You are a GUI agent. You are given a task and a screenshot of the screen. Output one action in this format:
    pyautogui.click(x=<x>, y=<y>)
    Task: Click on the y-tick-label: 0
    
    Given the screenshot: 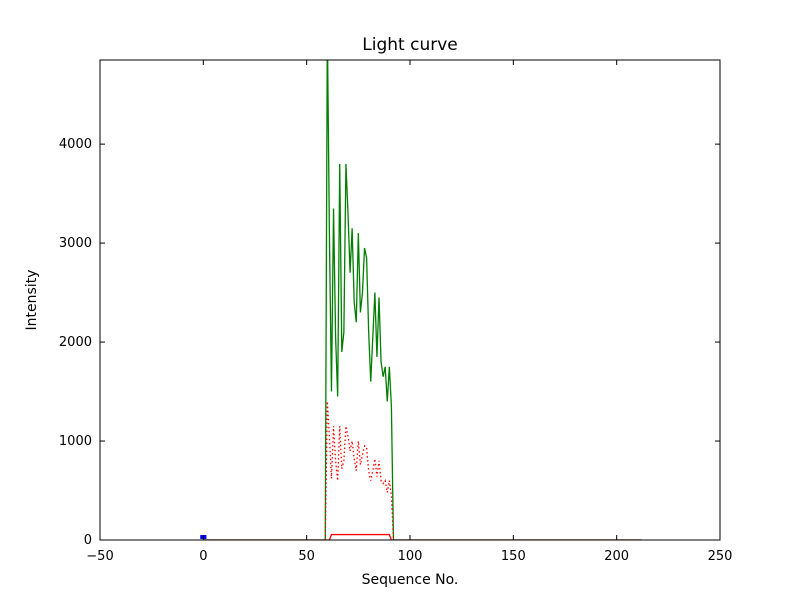 What is the action you would take?
    pyautogui.click(x=88, y=540)
    